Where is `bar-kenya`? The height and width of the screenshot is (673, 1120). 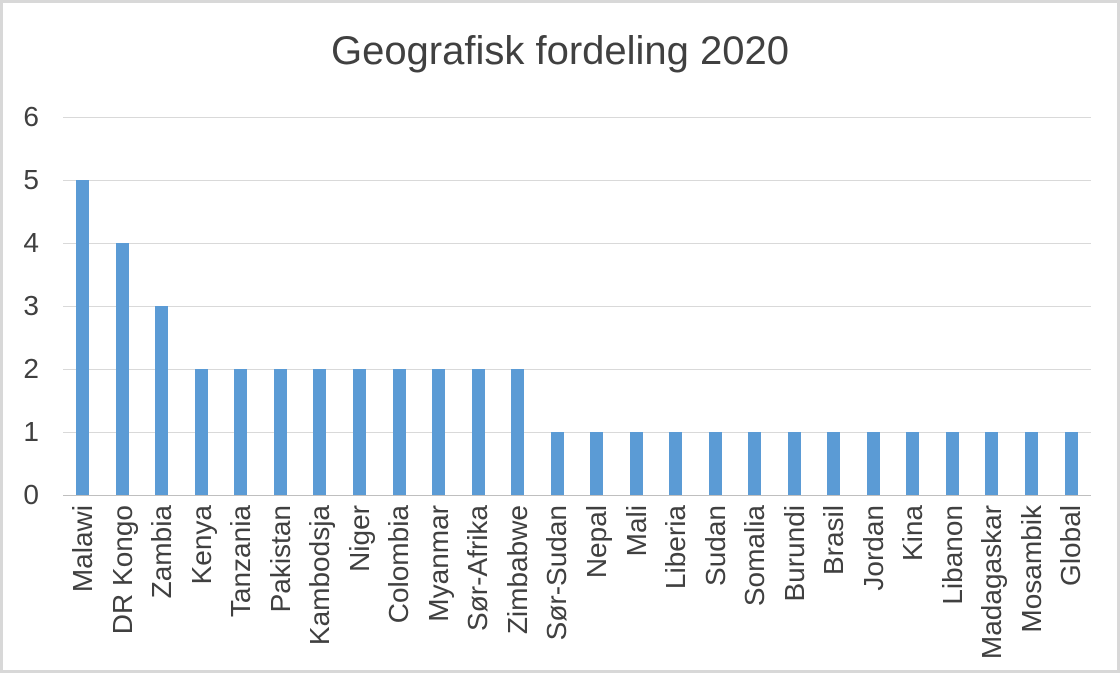 bar-kenya is located at coordinates (201, 432).